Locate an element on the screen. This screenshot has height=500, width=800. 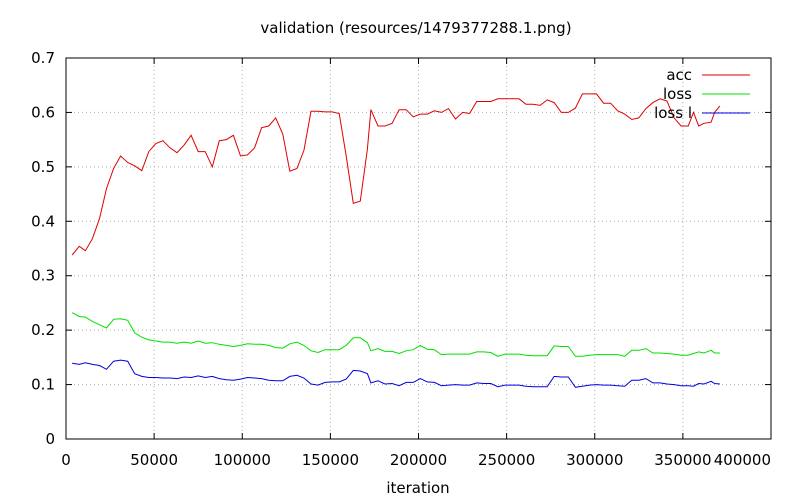
legend-label: acc is located at coordinates (679, 75).